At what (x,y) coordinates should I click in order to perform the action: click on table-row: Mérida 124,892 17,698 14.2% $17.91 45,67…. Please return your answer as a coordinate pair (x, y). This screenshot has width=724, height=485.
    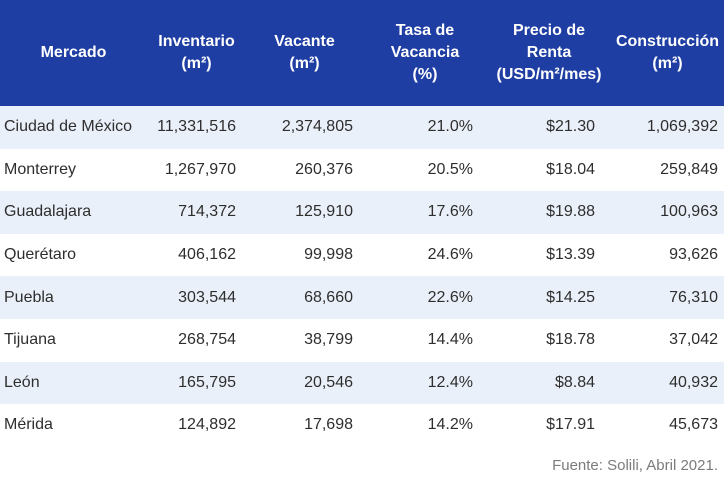
    Looking at the image, I should click on (362, 425).